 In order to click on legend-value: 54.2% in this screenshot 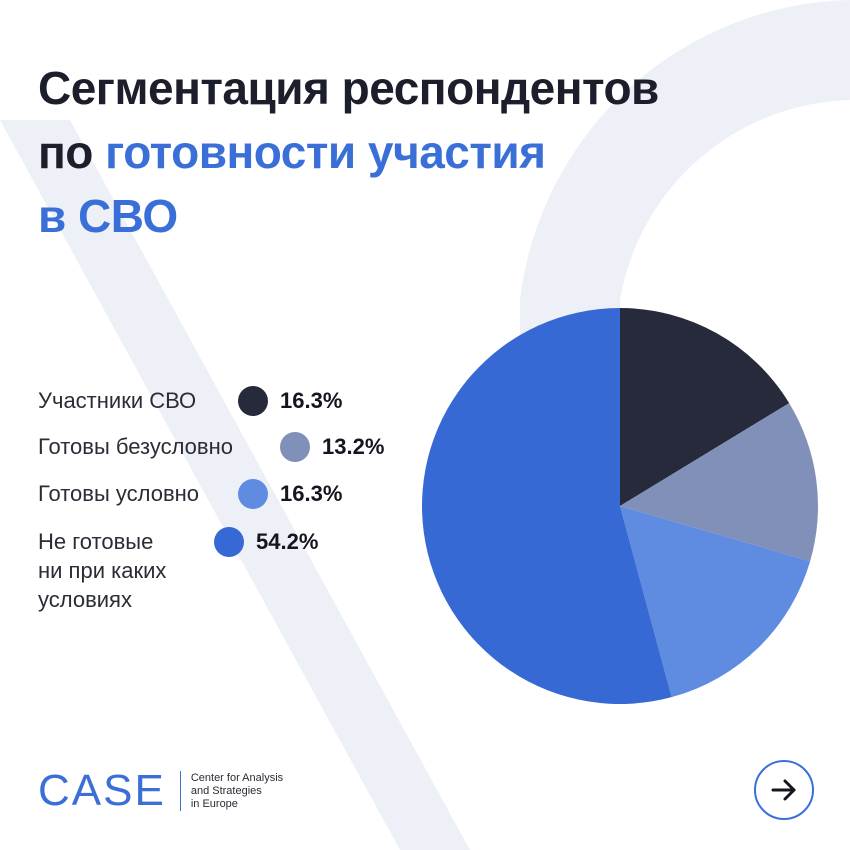, I will do `click(287, 541)`.